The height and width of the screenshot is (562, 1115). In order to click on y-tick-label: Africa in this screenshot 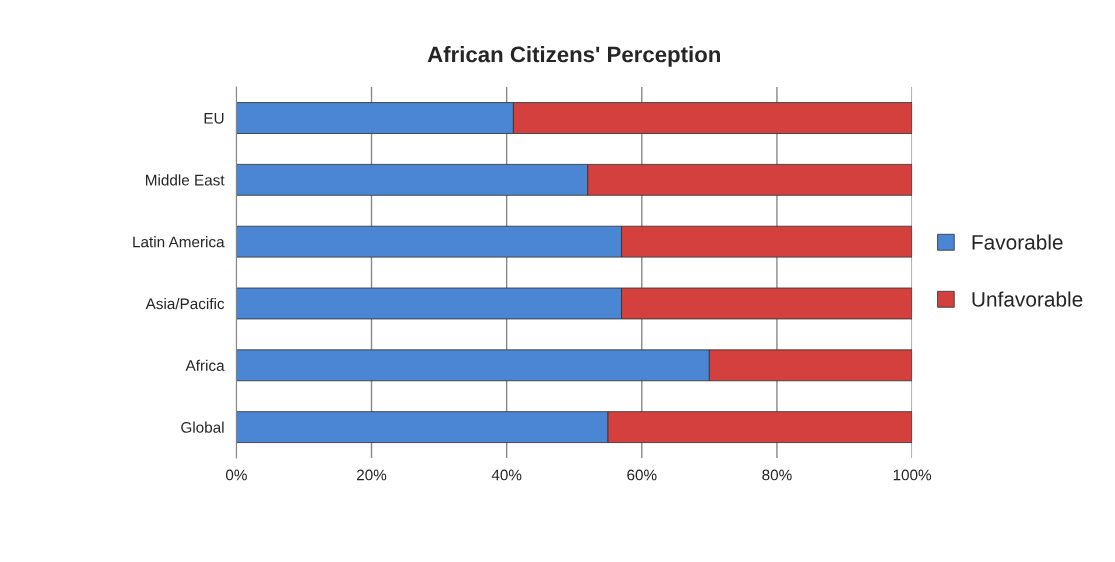, I will do `click(205, 365)`.